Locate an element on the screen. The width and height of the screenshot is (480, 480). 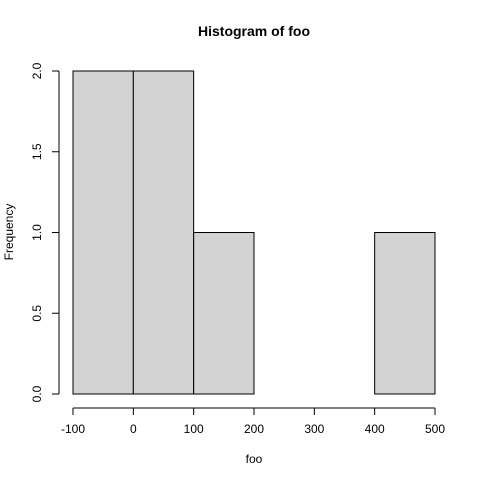
chart-title: Histogram of foo is located at coordinates (254, 31).